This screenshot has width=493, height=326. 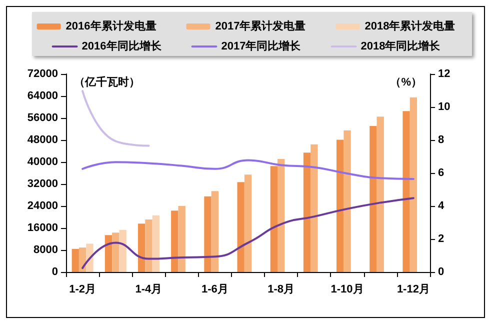 I want to click on legend-label: 2017年同比增长, so click(x=261, y=46).